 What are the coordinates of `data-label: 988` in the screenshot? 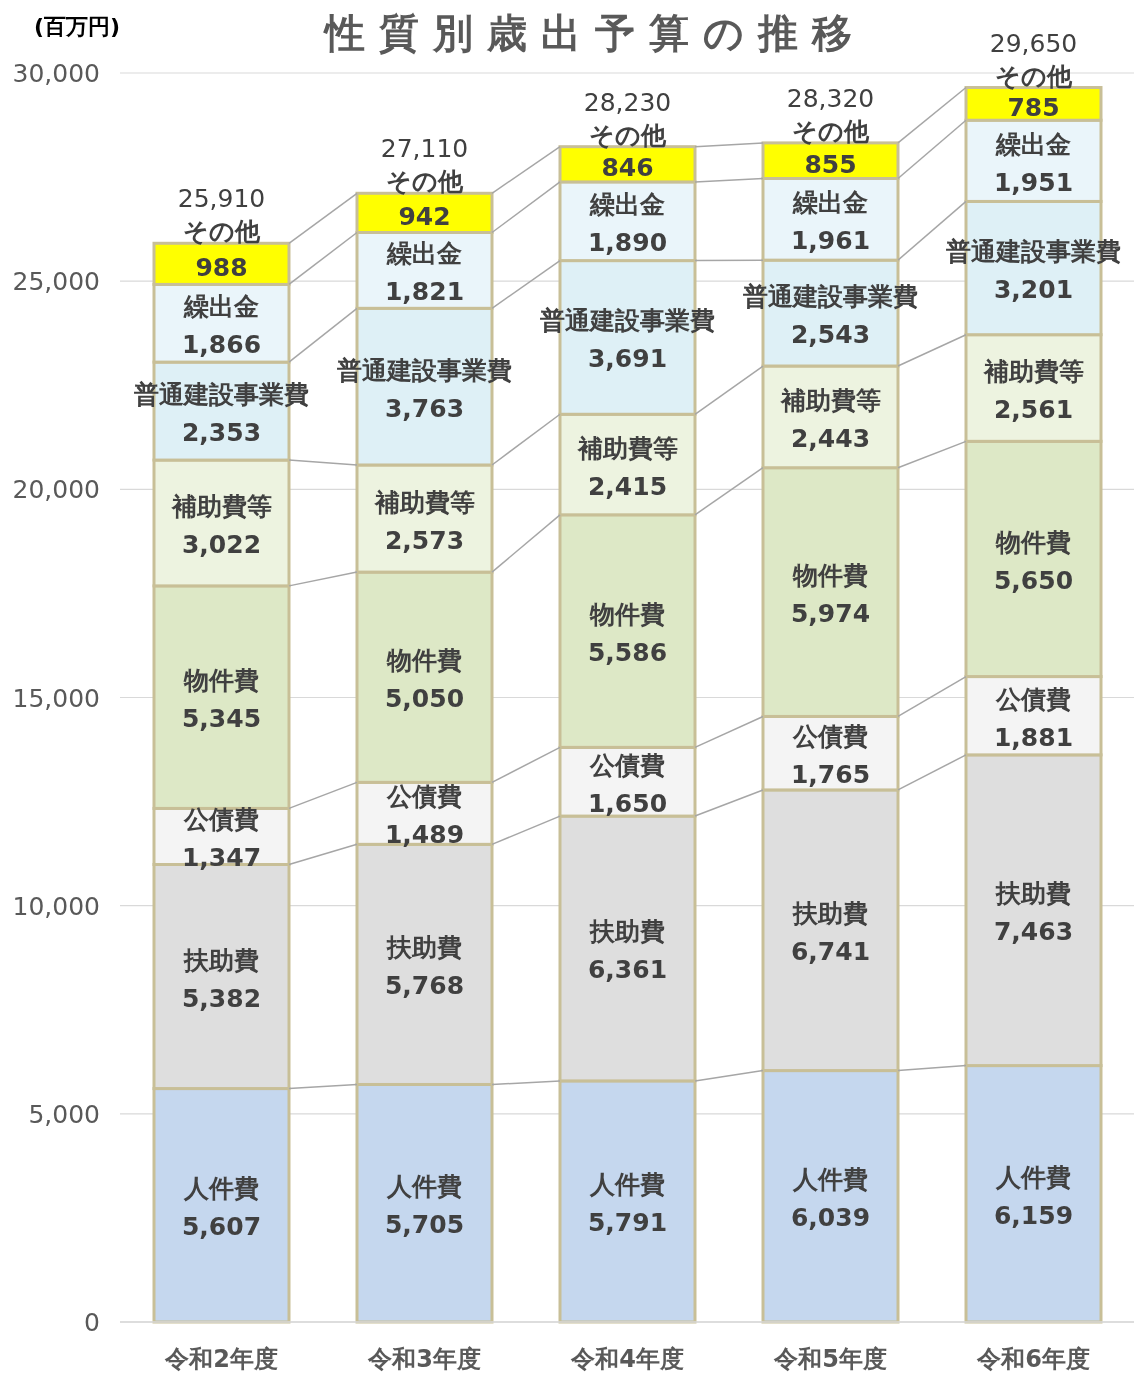 It's located at (221, 267).